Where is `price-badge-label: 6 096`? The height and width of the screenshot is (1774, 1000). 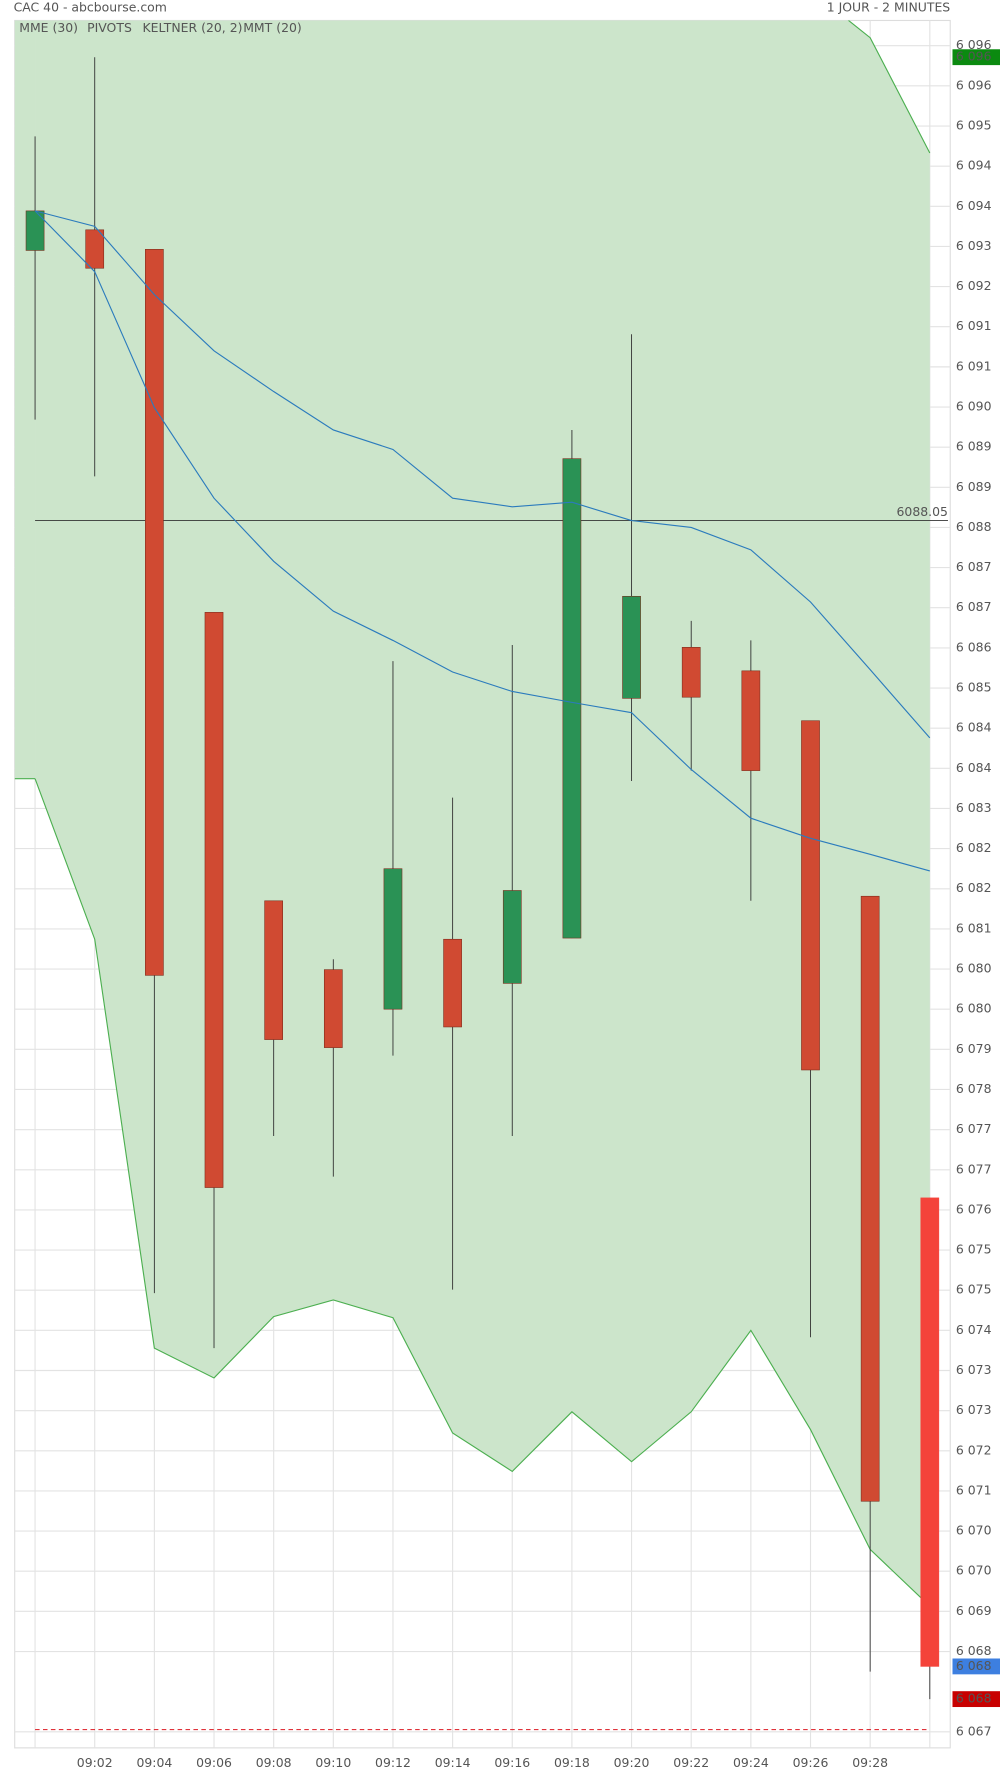
price-badge-label: 6 096 is located at coordinates (974, 56).